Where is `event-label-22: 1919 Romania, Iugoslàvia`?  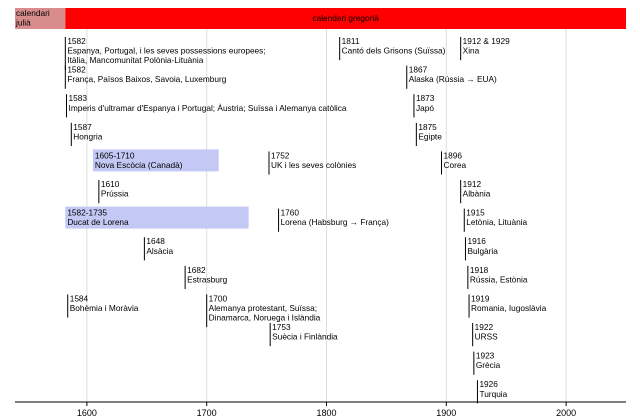 event-label-22: 1919 Romania, Iugoslàvia is located at coordinates (509, 303).